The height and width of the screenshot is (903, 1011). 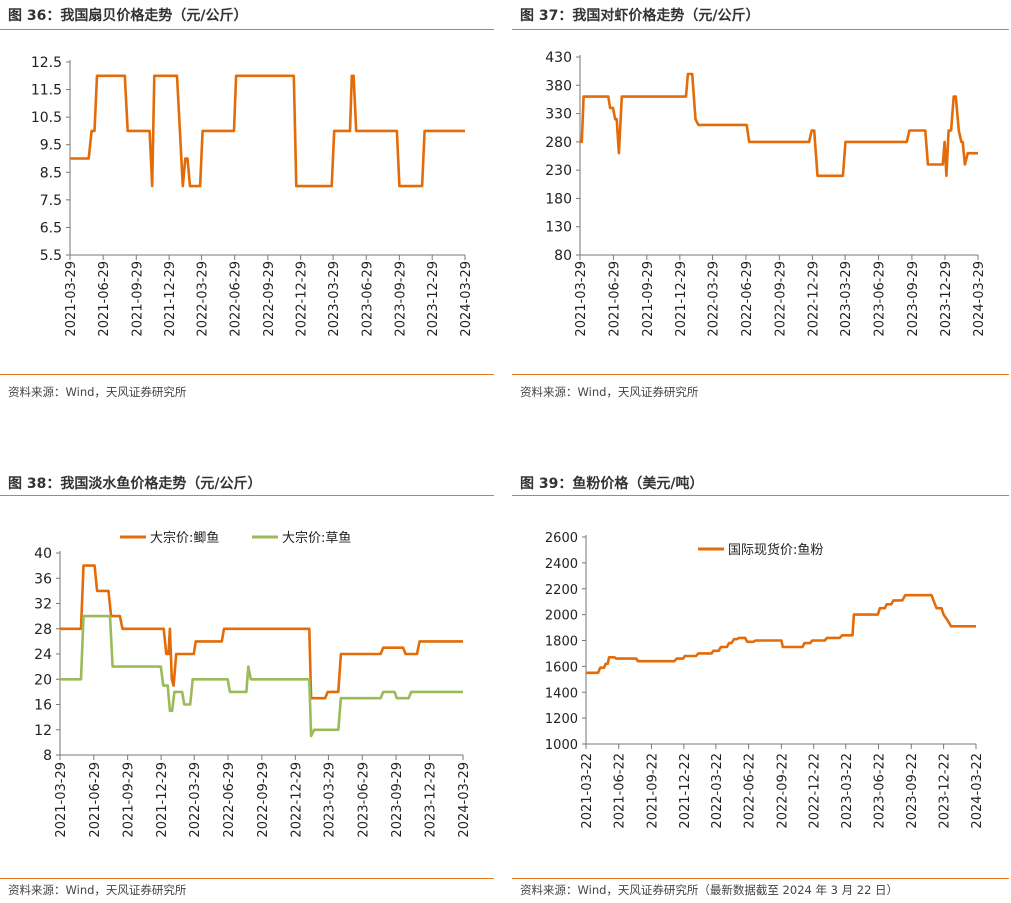 I want to click on y-tick-label: 2400, so click(x=561, y=564).